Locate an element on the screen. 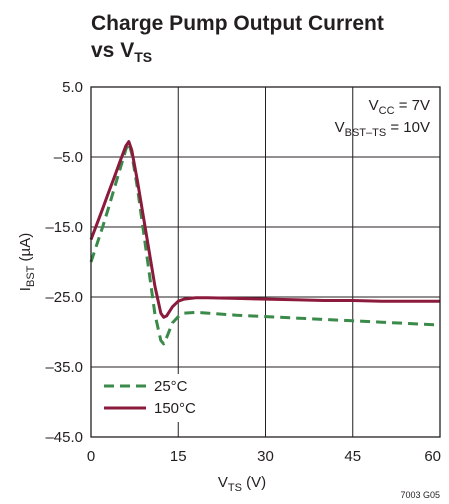  x-tick-label-1: 15 is located at coordinates (178, 456).